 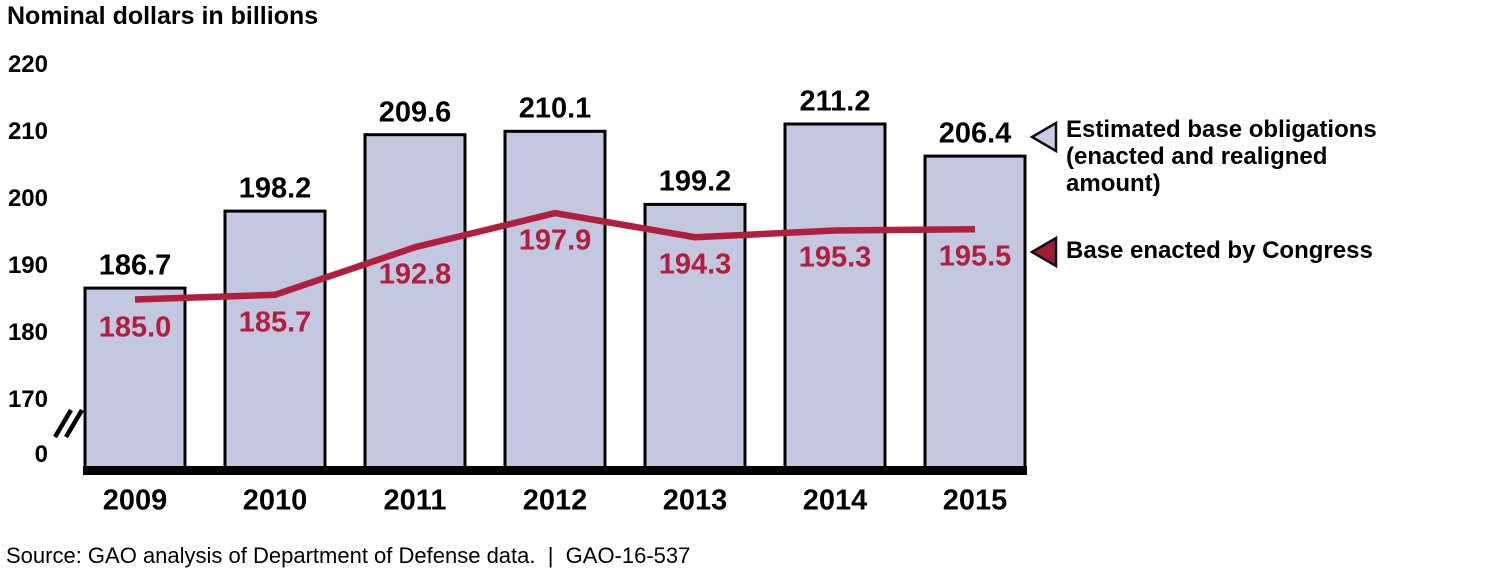 I want to click on bar-2011, so click(x=415, y=301).